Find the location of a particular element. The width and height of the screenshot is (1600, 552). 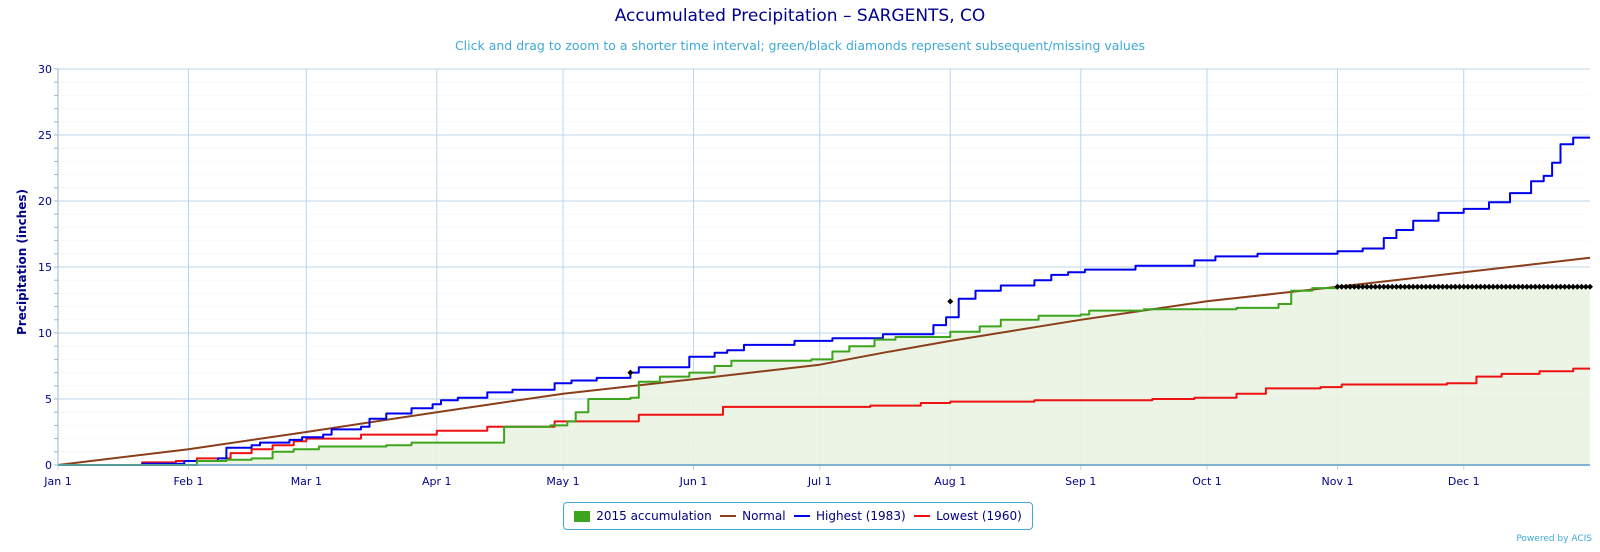

legend-label-accumulation: 2015 accumulation is located at coordinates (654, 516).